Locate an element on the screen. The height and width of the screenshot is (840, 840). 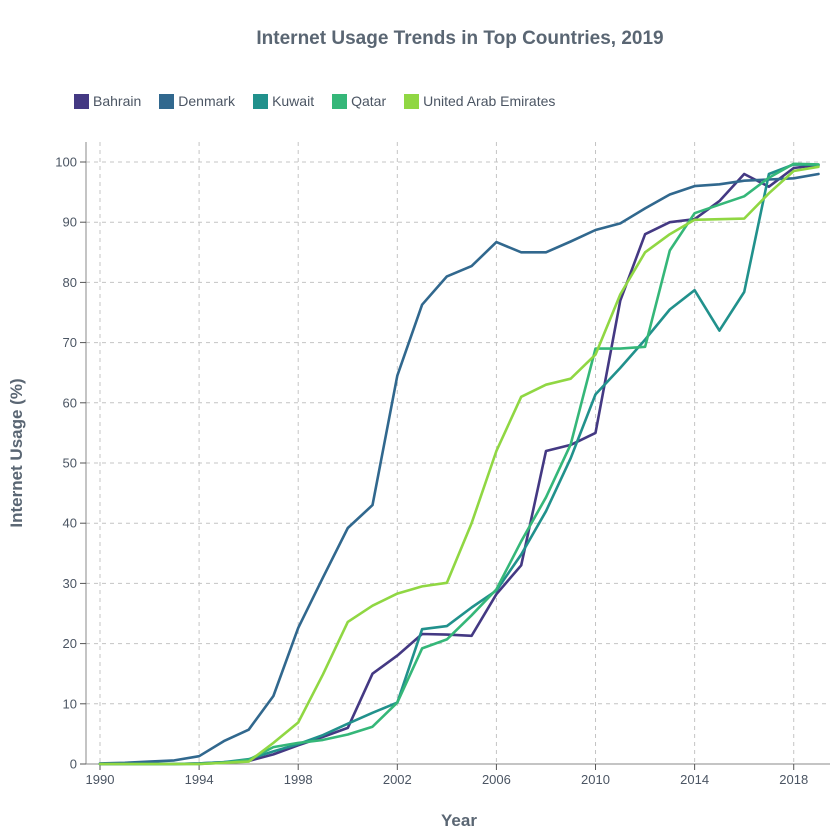
x-axis-title: Year is located at coordinates (459, 820).